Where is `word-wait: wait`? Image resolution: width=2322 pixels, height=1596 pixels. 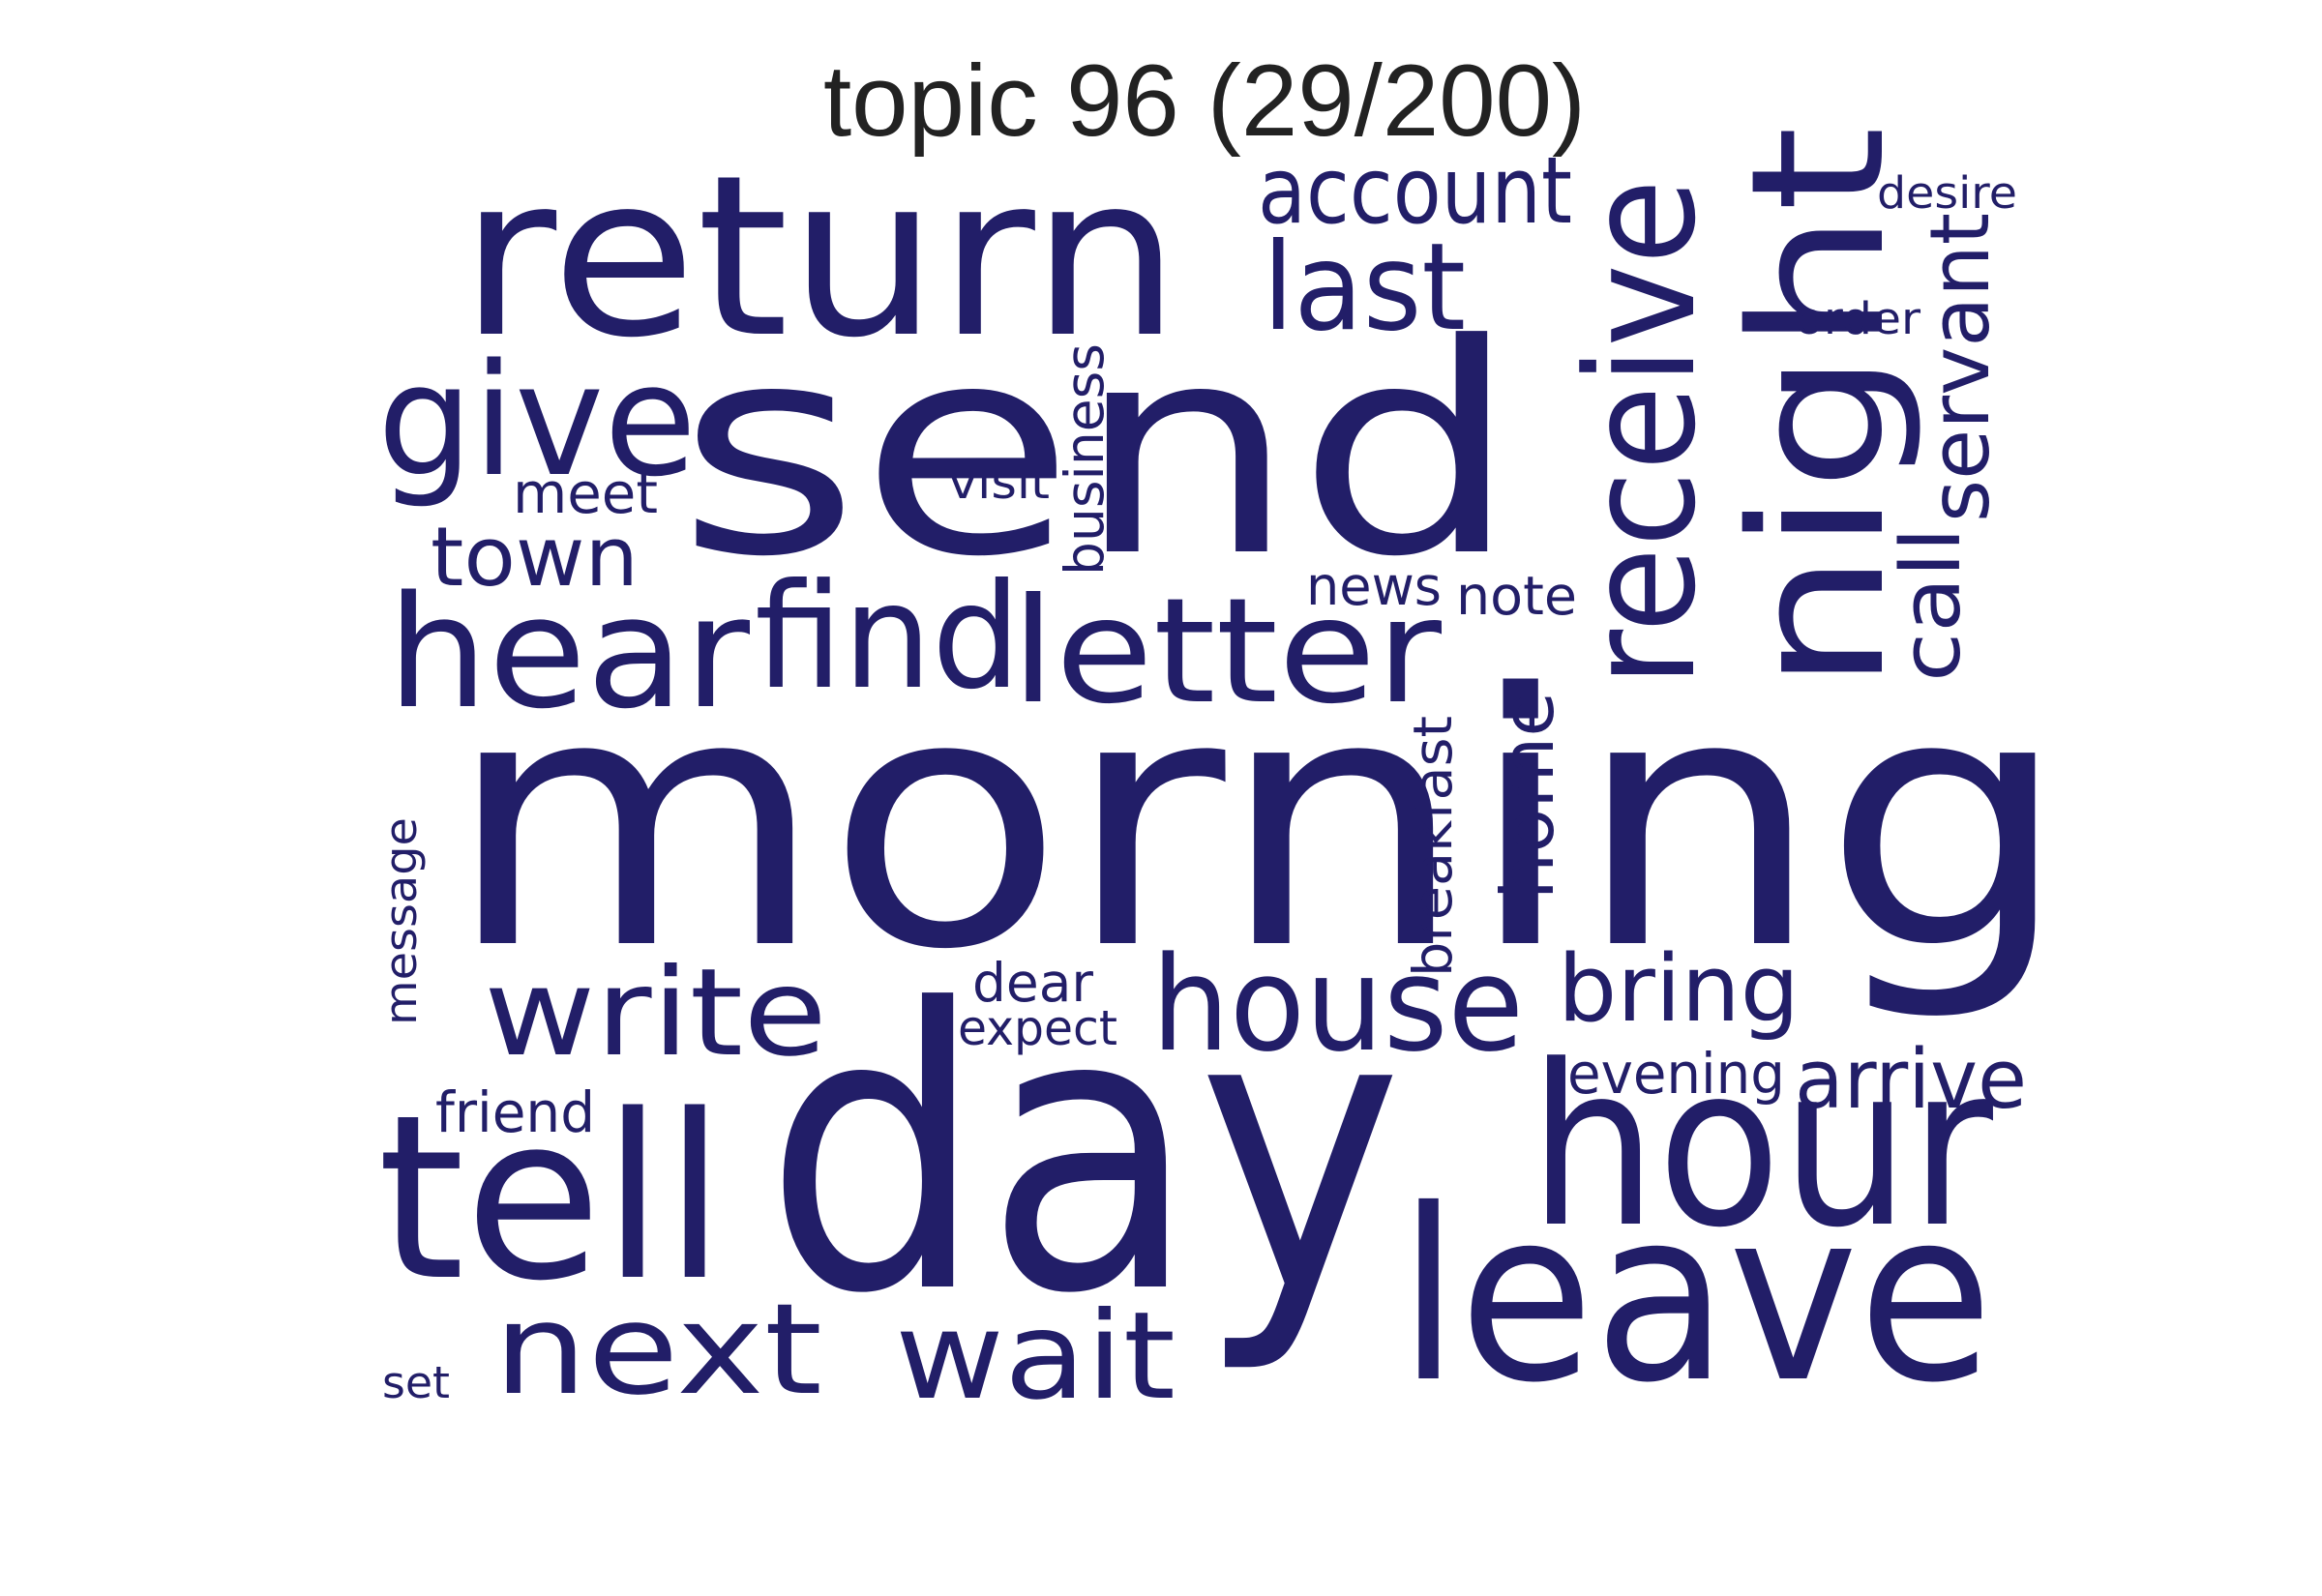
word-wait: wait is located at coordinates (1035, 1356).